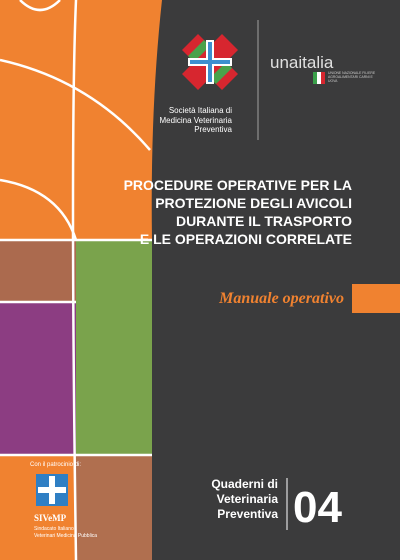  Describe the element at coordinates (264, 221) in the screenshot. I see `title-line: DURANTE IL TRASPORTO` at that location.